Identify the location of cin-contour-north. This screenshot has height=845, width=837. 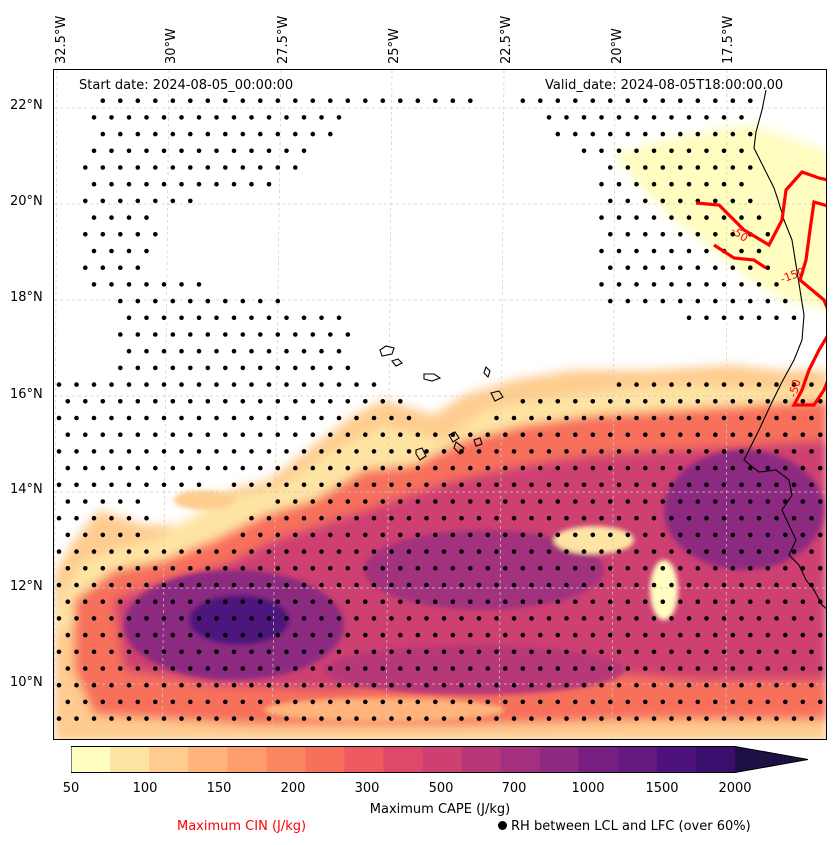
(760, 240).